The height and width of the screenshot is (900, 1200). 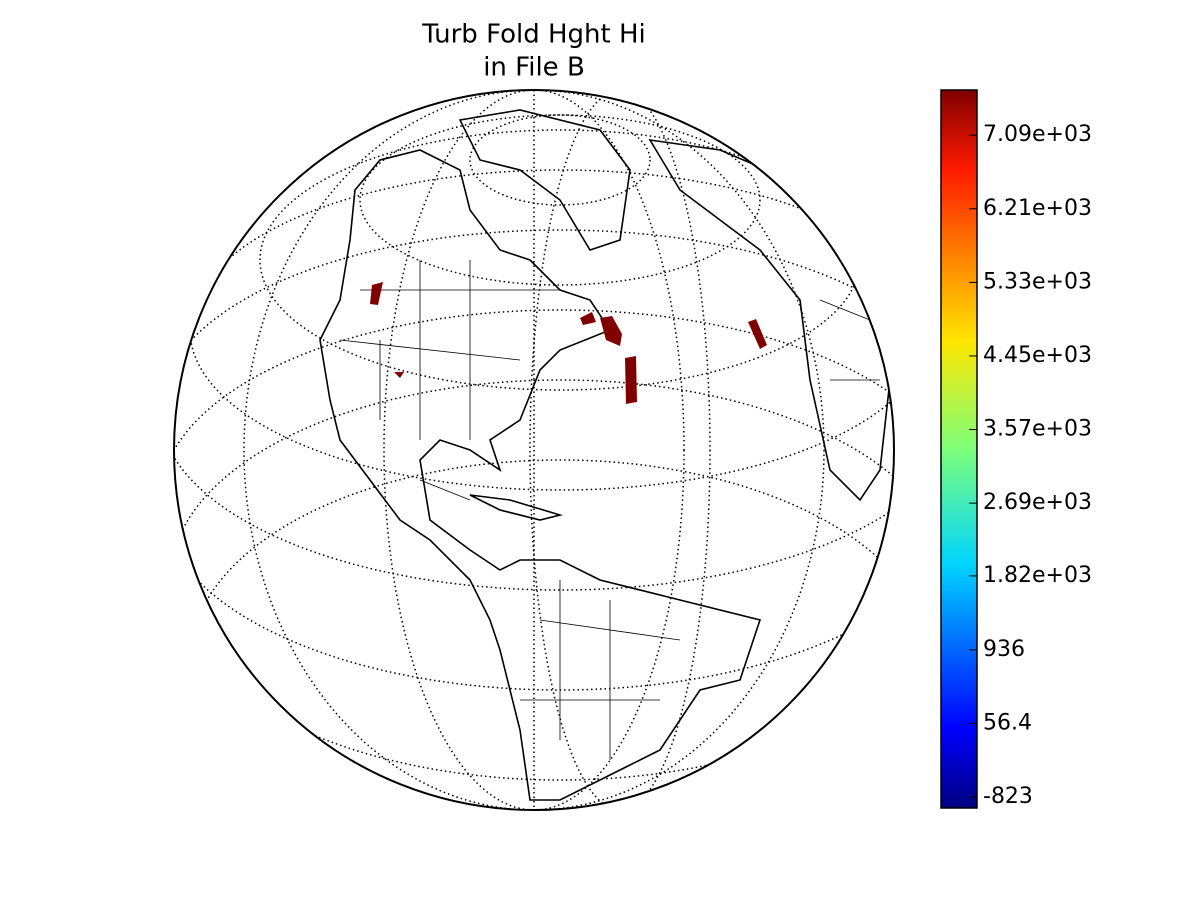 I want to click on title-line: in File B, so click(x=534, y=68).